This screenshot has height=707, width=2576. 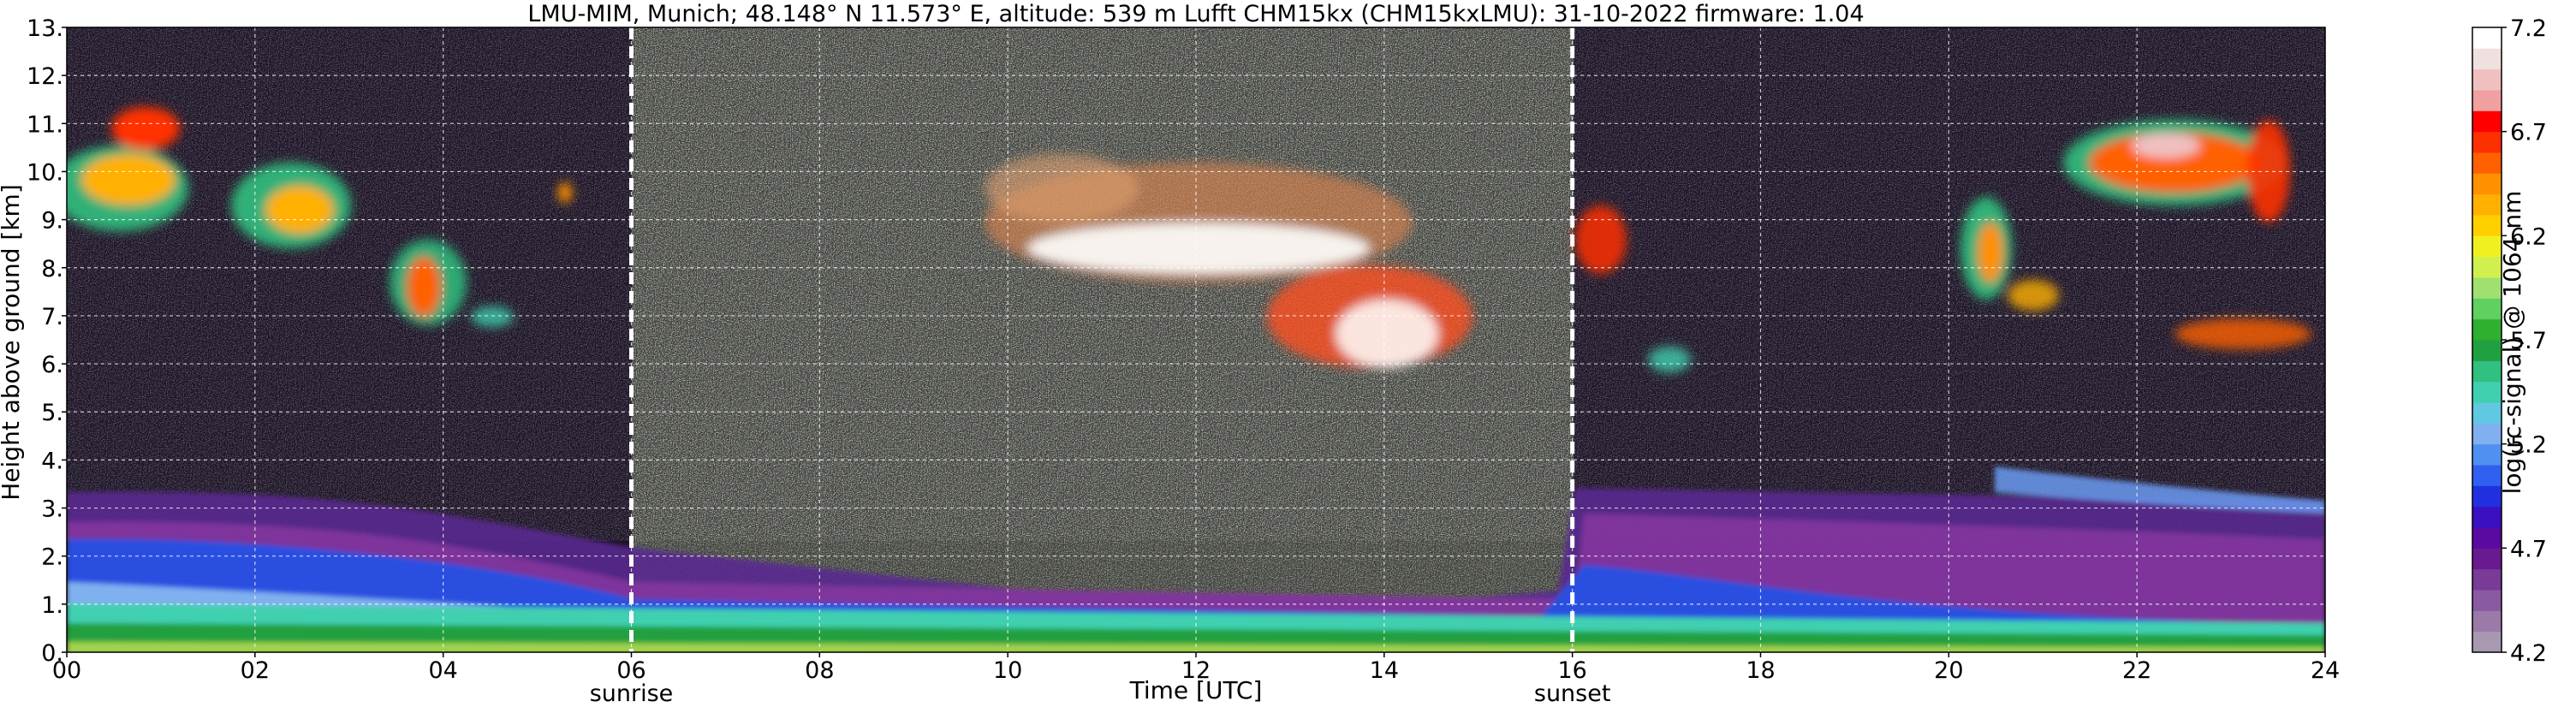 What do you see at coordinates (52, 605) in the screenshot?
I see `y-tick-label: 1.` at bounding box center [52, 605].